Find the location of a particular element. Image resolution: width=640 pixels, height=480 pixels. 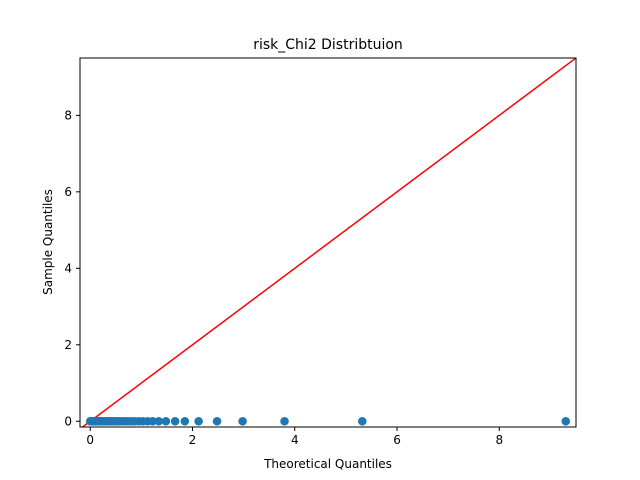

x-tick-label: 2 is located at coordinates (193, 440).